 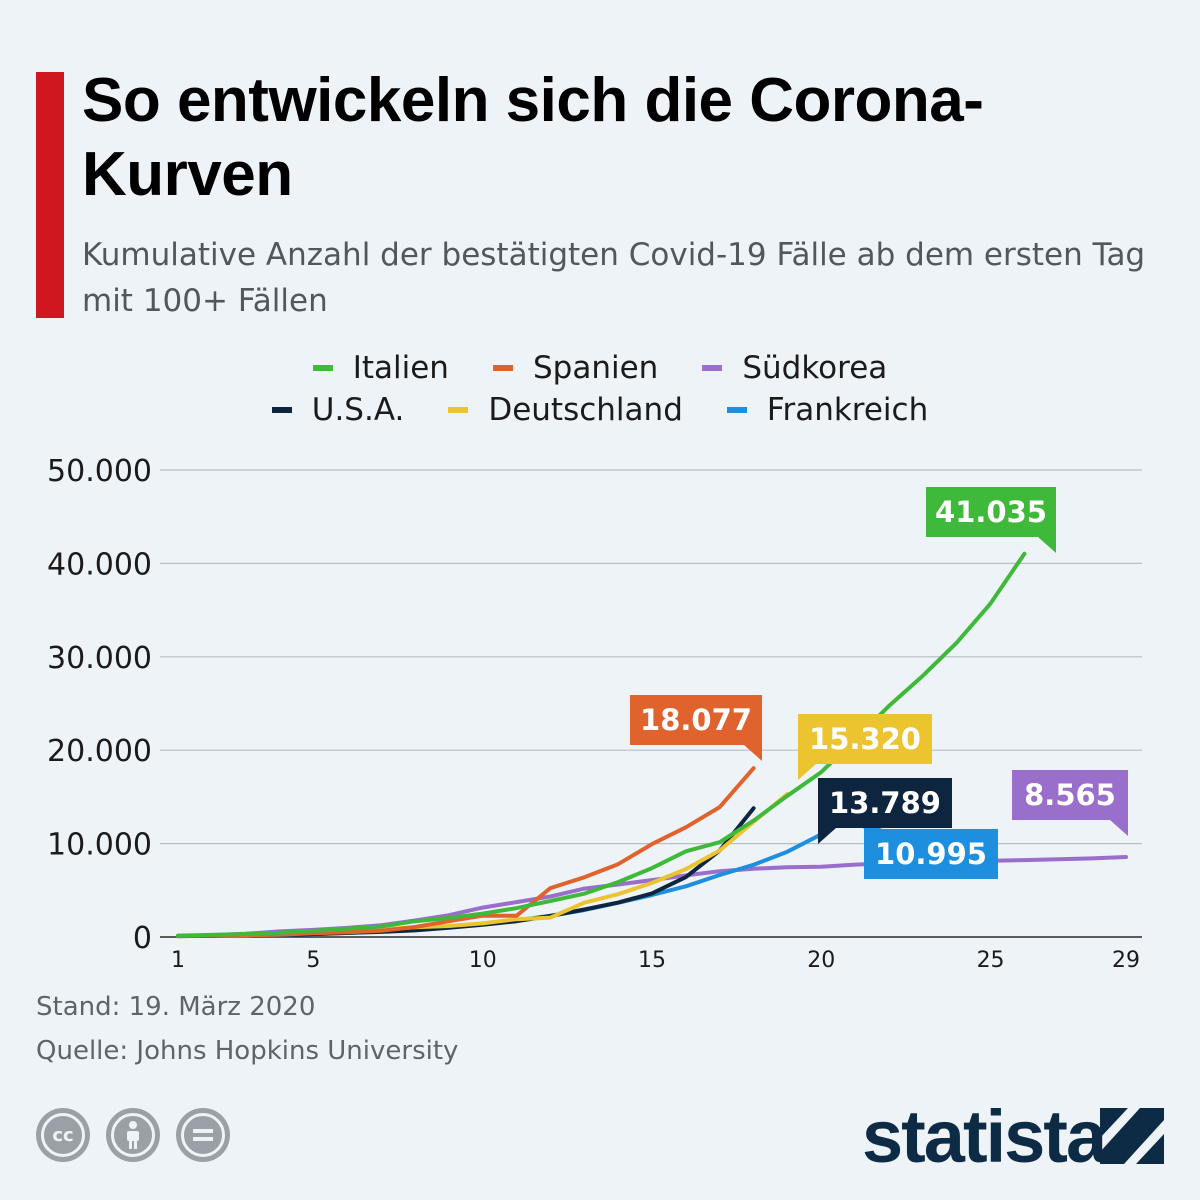 I want to click on value-callout-usa: 13.789, so click(x=885, y=811).